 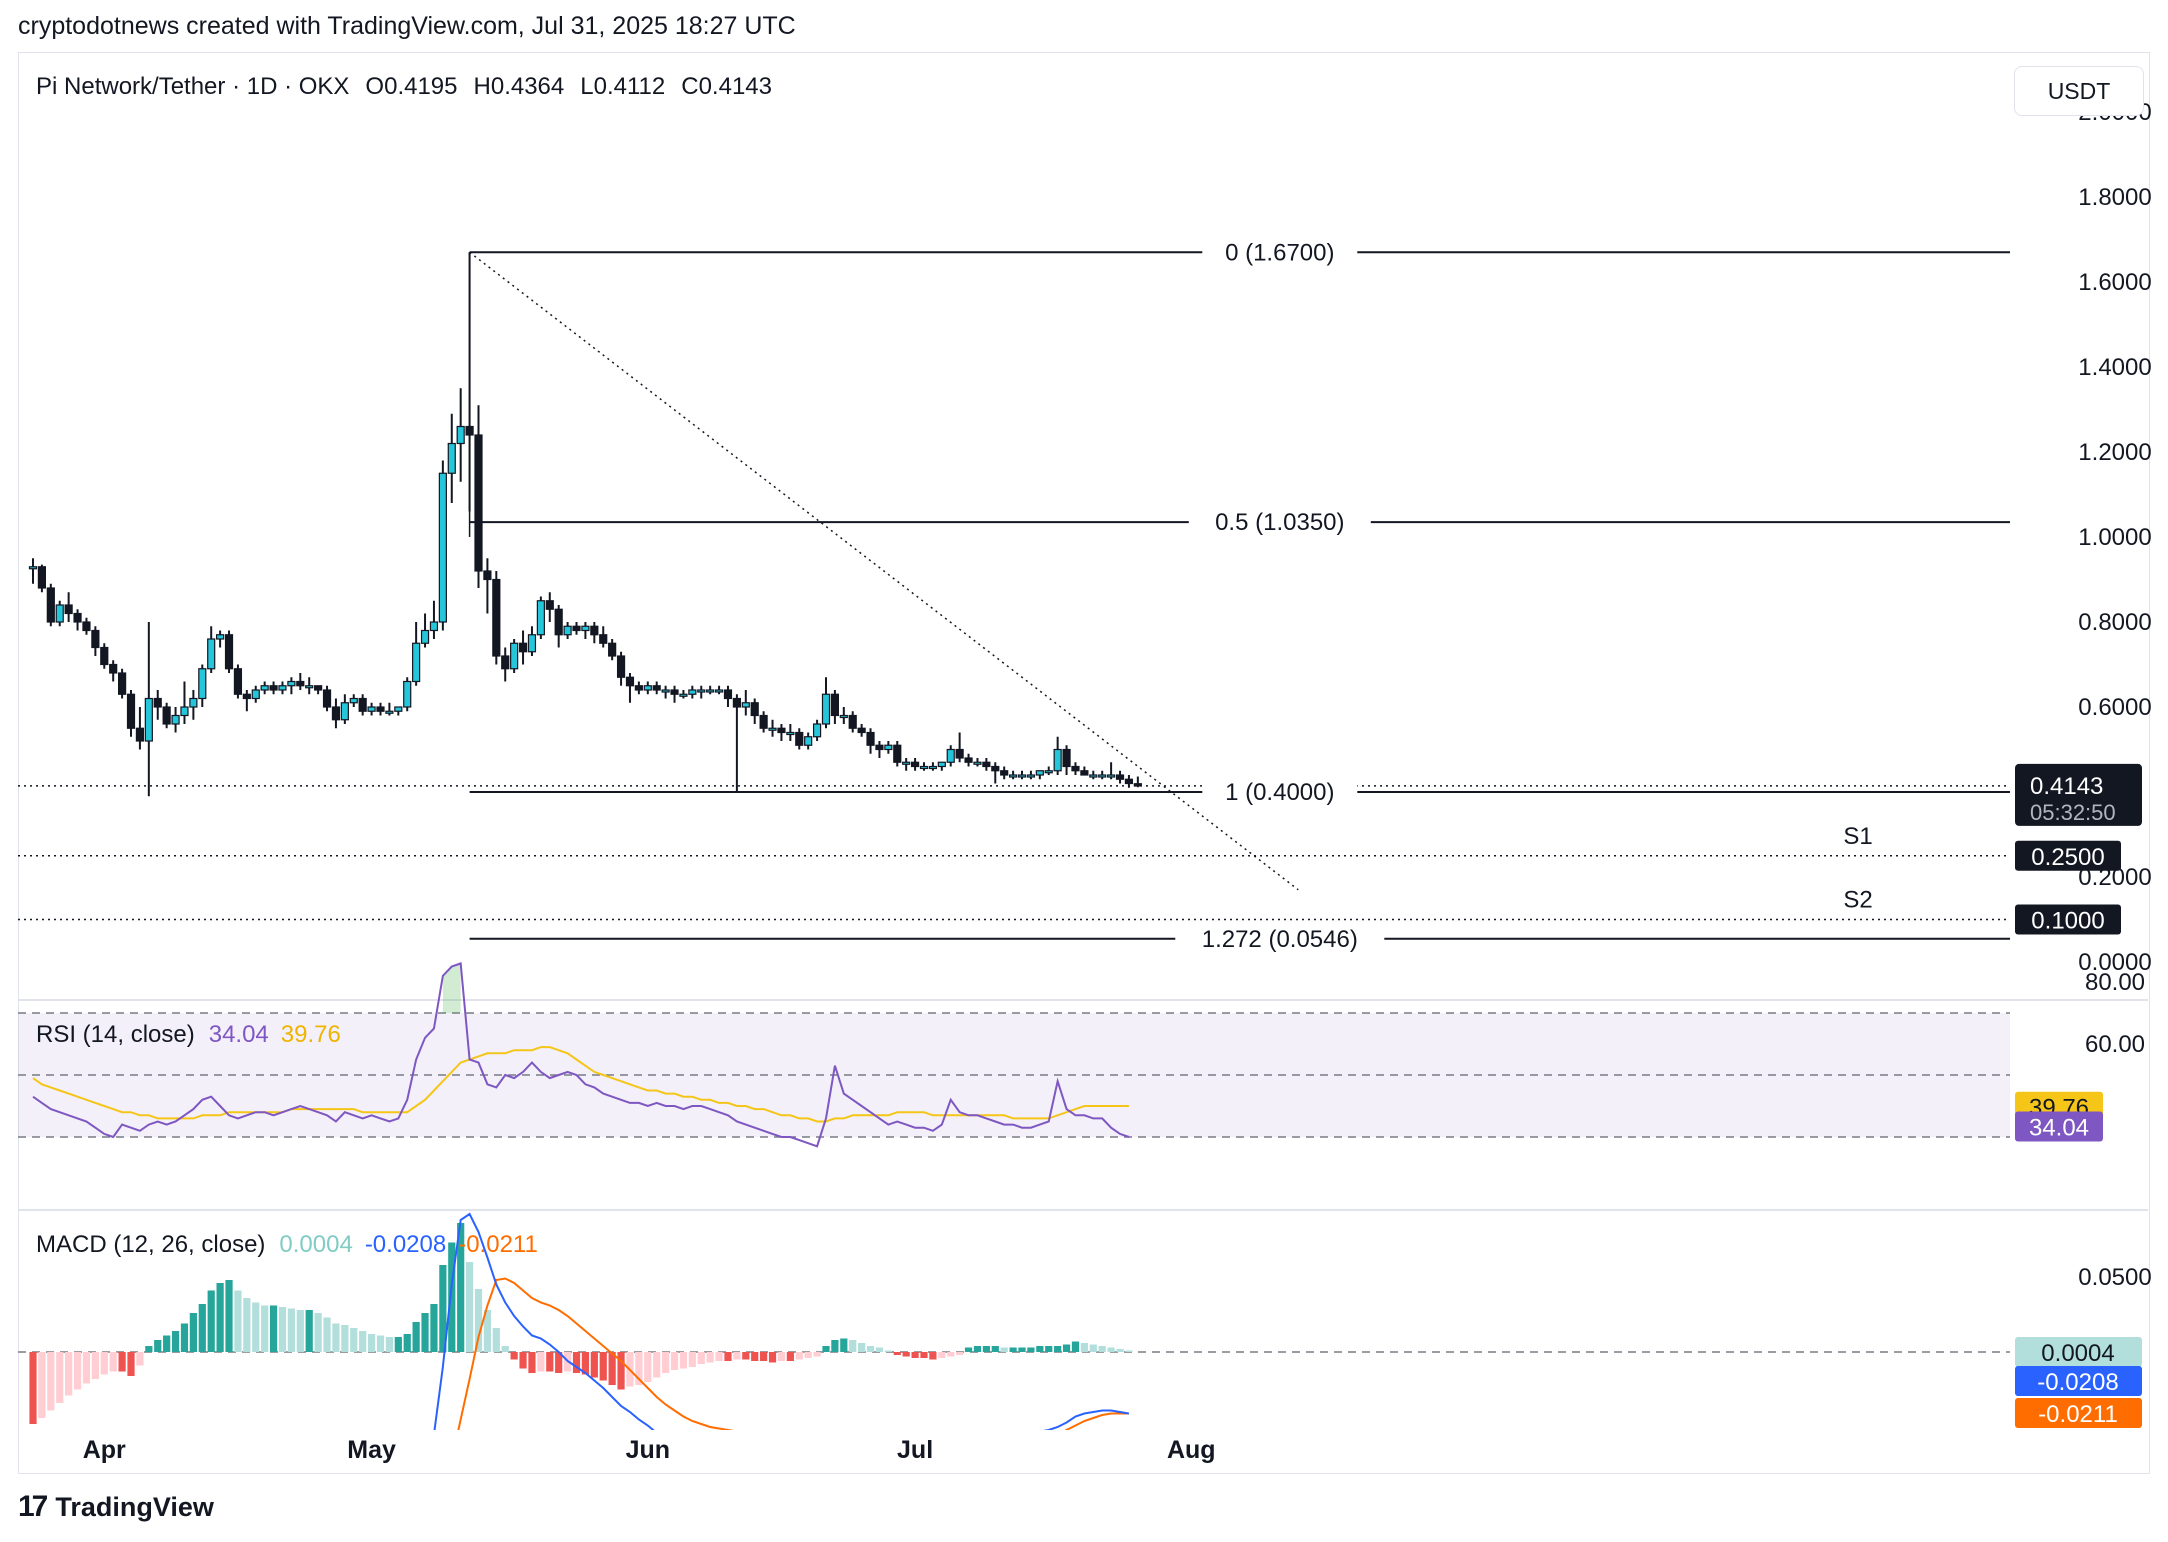 What do you see at coordinates (482, 86) in the screenshot?
I see `ohlc-high-label: H` at bounding box center [482, 86].